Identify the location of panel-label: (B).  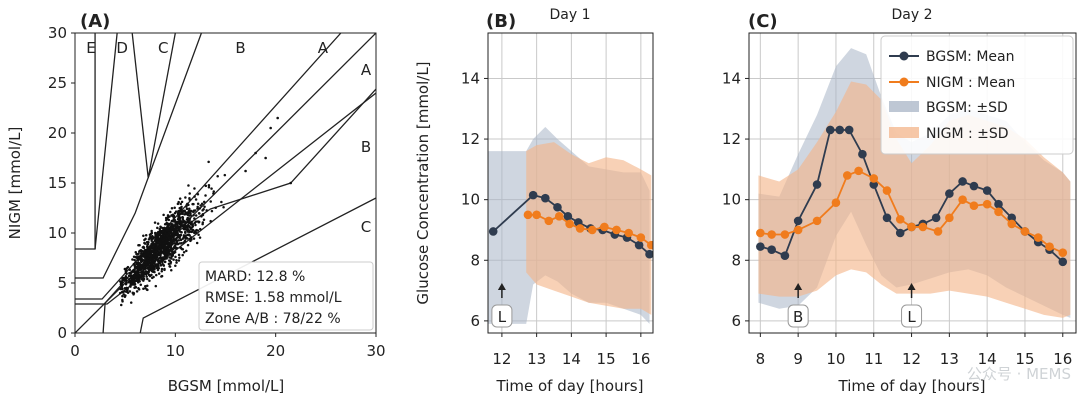
(501, 21).